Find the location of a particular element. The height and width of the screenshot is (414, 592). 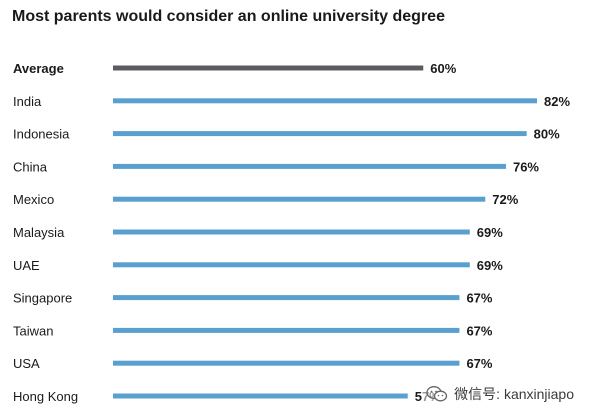

category-label-malaysia: Malaysia is located at coordinates (39, 232).